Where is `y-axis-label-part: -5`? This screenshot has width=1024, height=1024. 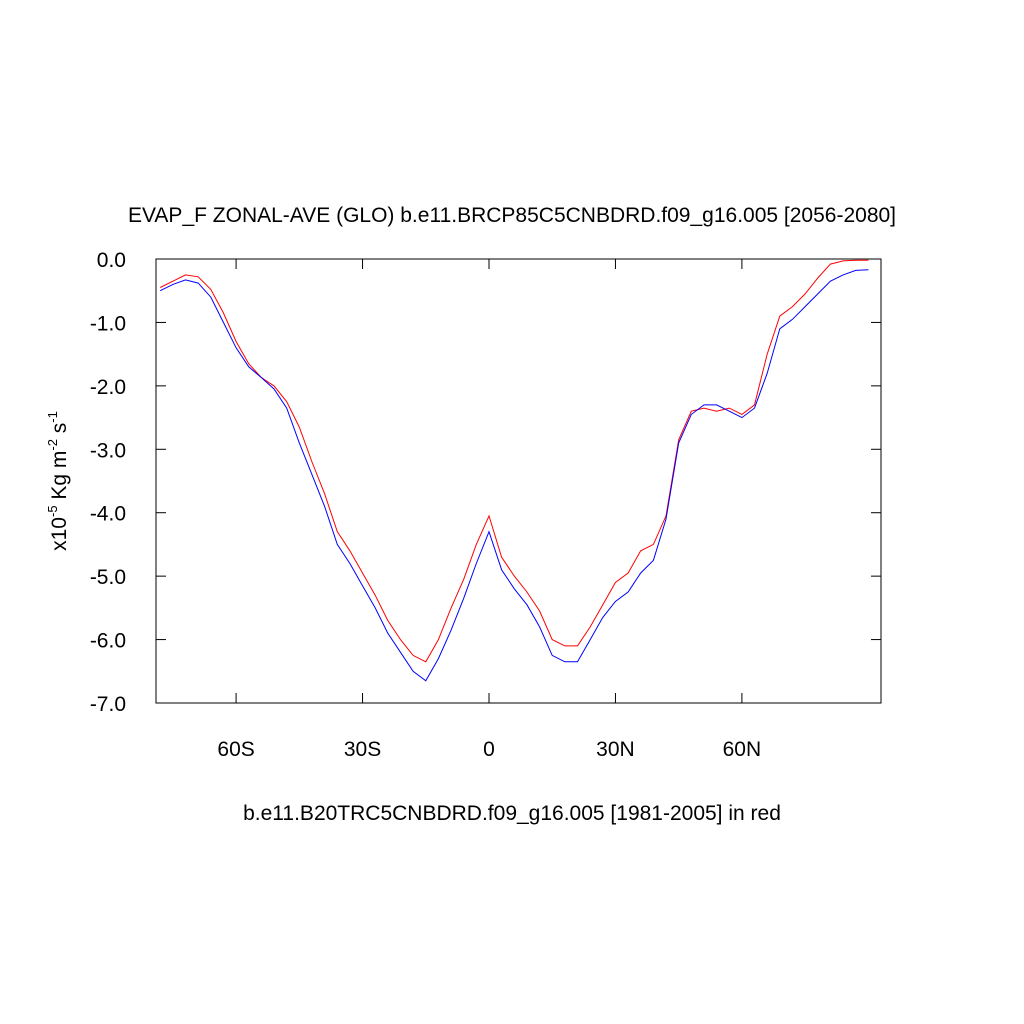 y-axis-label-part: -5 is located at coordinates (52, 511).